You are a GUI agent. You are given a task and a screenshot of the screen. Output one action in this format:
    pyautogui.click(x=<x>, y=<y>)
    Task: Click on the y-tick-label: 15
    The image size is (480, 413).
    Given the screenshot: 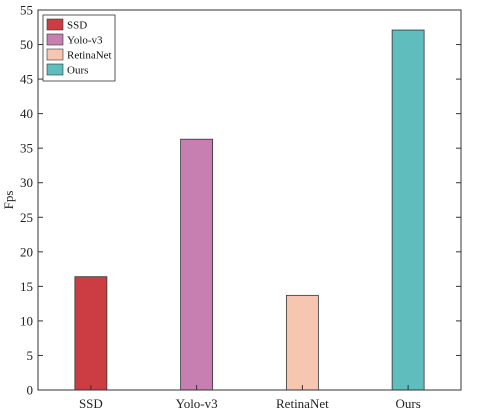 What is the action you would take?
    pyautogui.click(x=26, y=286)
    